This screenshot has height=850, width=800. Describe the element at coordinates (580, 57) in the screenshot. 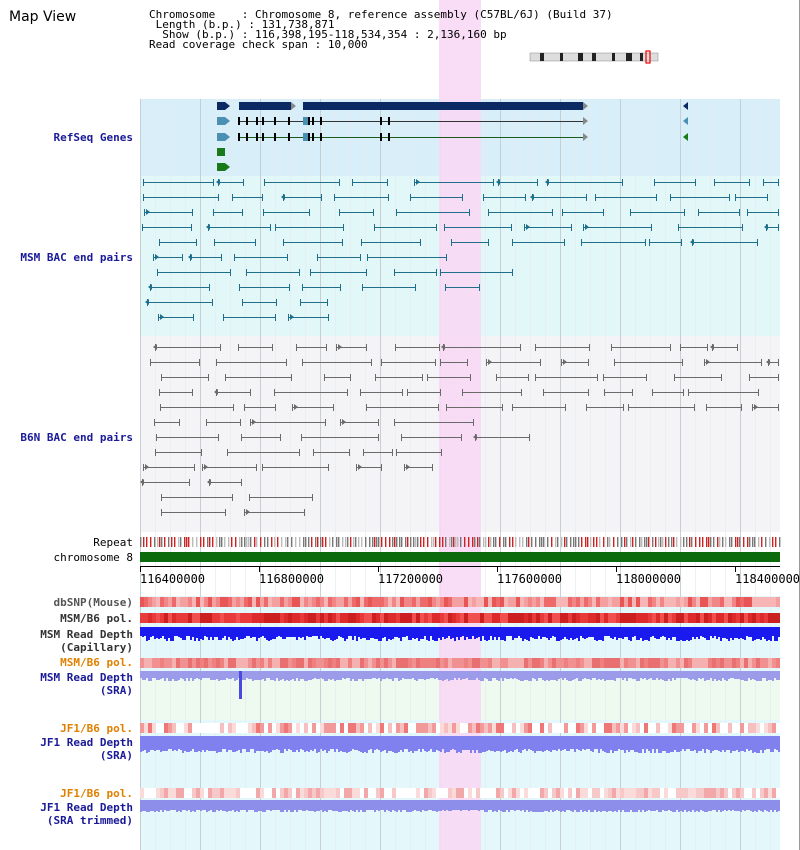

I see `ideogram-band` at that location.